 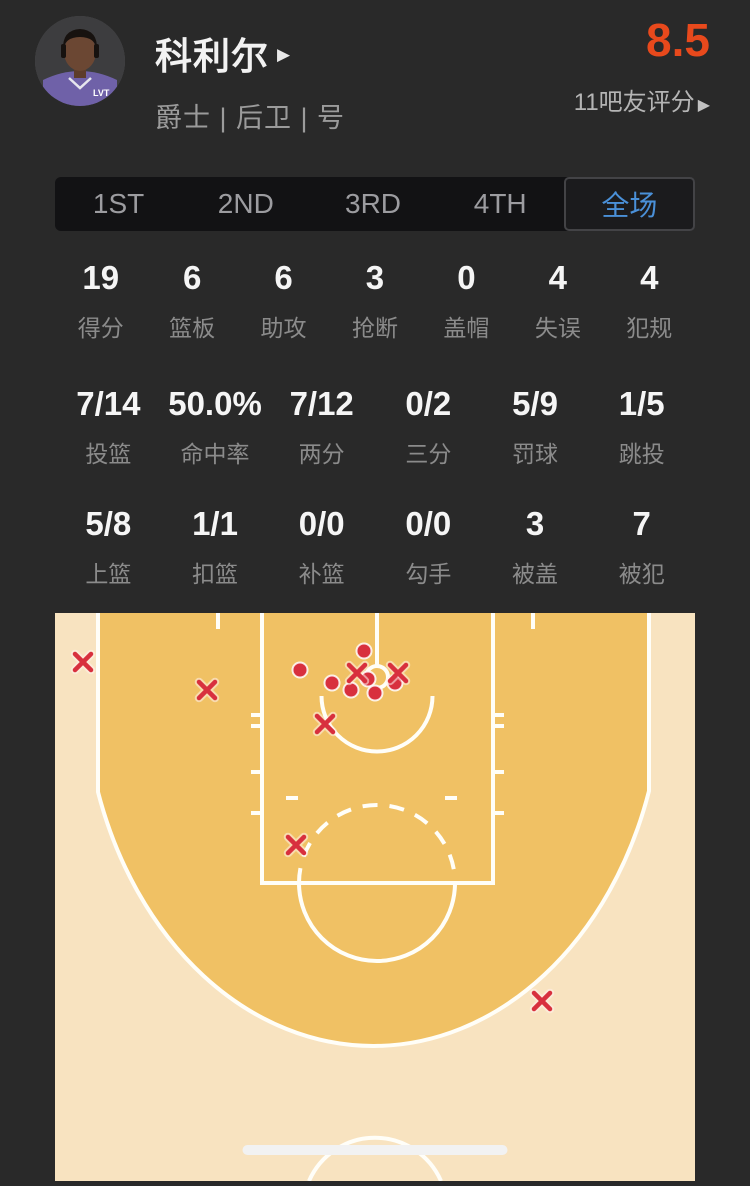 What do you see at coordinates (557, 328) in the screenshot?
I see `stat-label: 失误` at bounding box center [557, 328].